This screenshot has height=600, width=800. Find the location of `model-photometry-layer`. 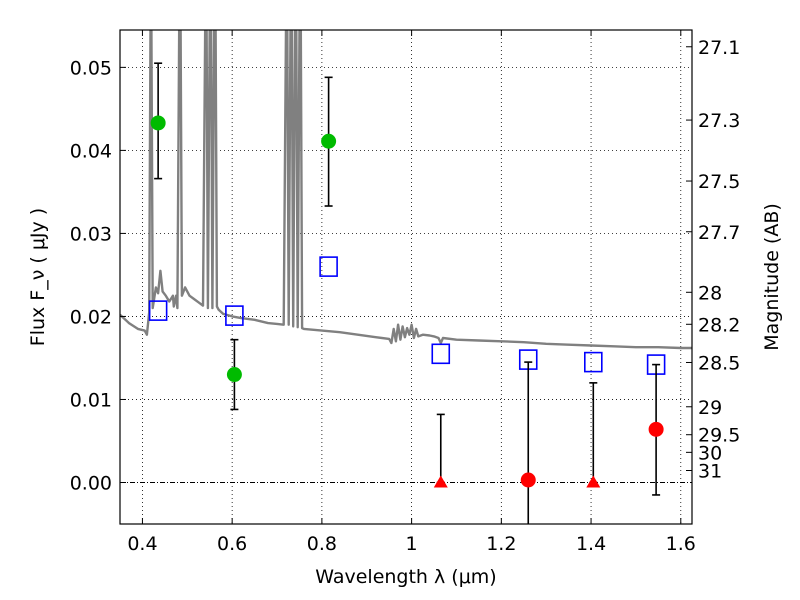

model-photometry-layer is located at coordinates (407, 315).